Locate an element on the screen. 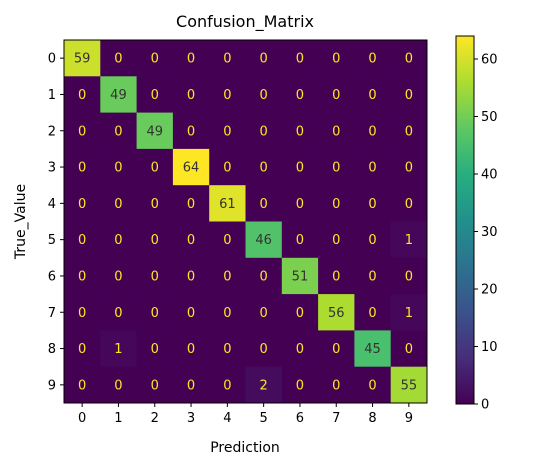  heatmap-cell-label: 49 is located at coordinates (118, 95).